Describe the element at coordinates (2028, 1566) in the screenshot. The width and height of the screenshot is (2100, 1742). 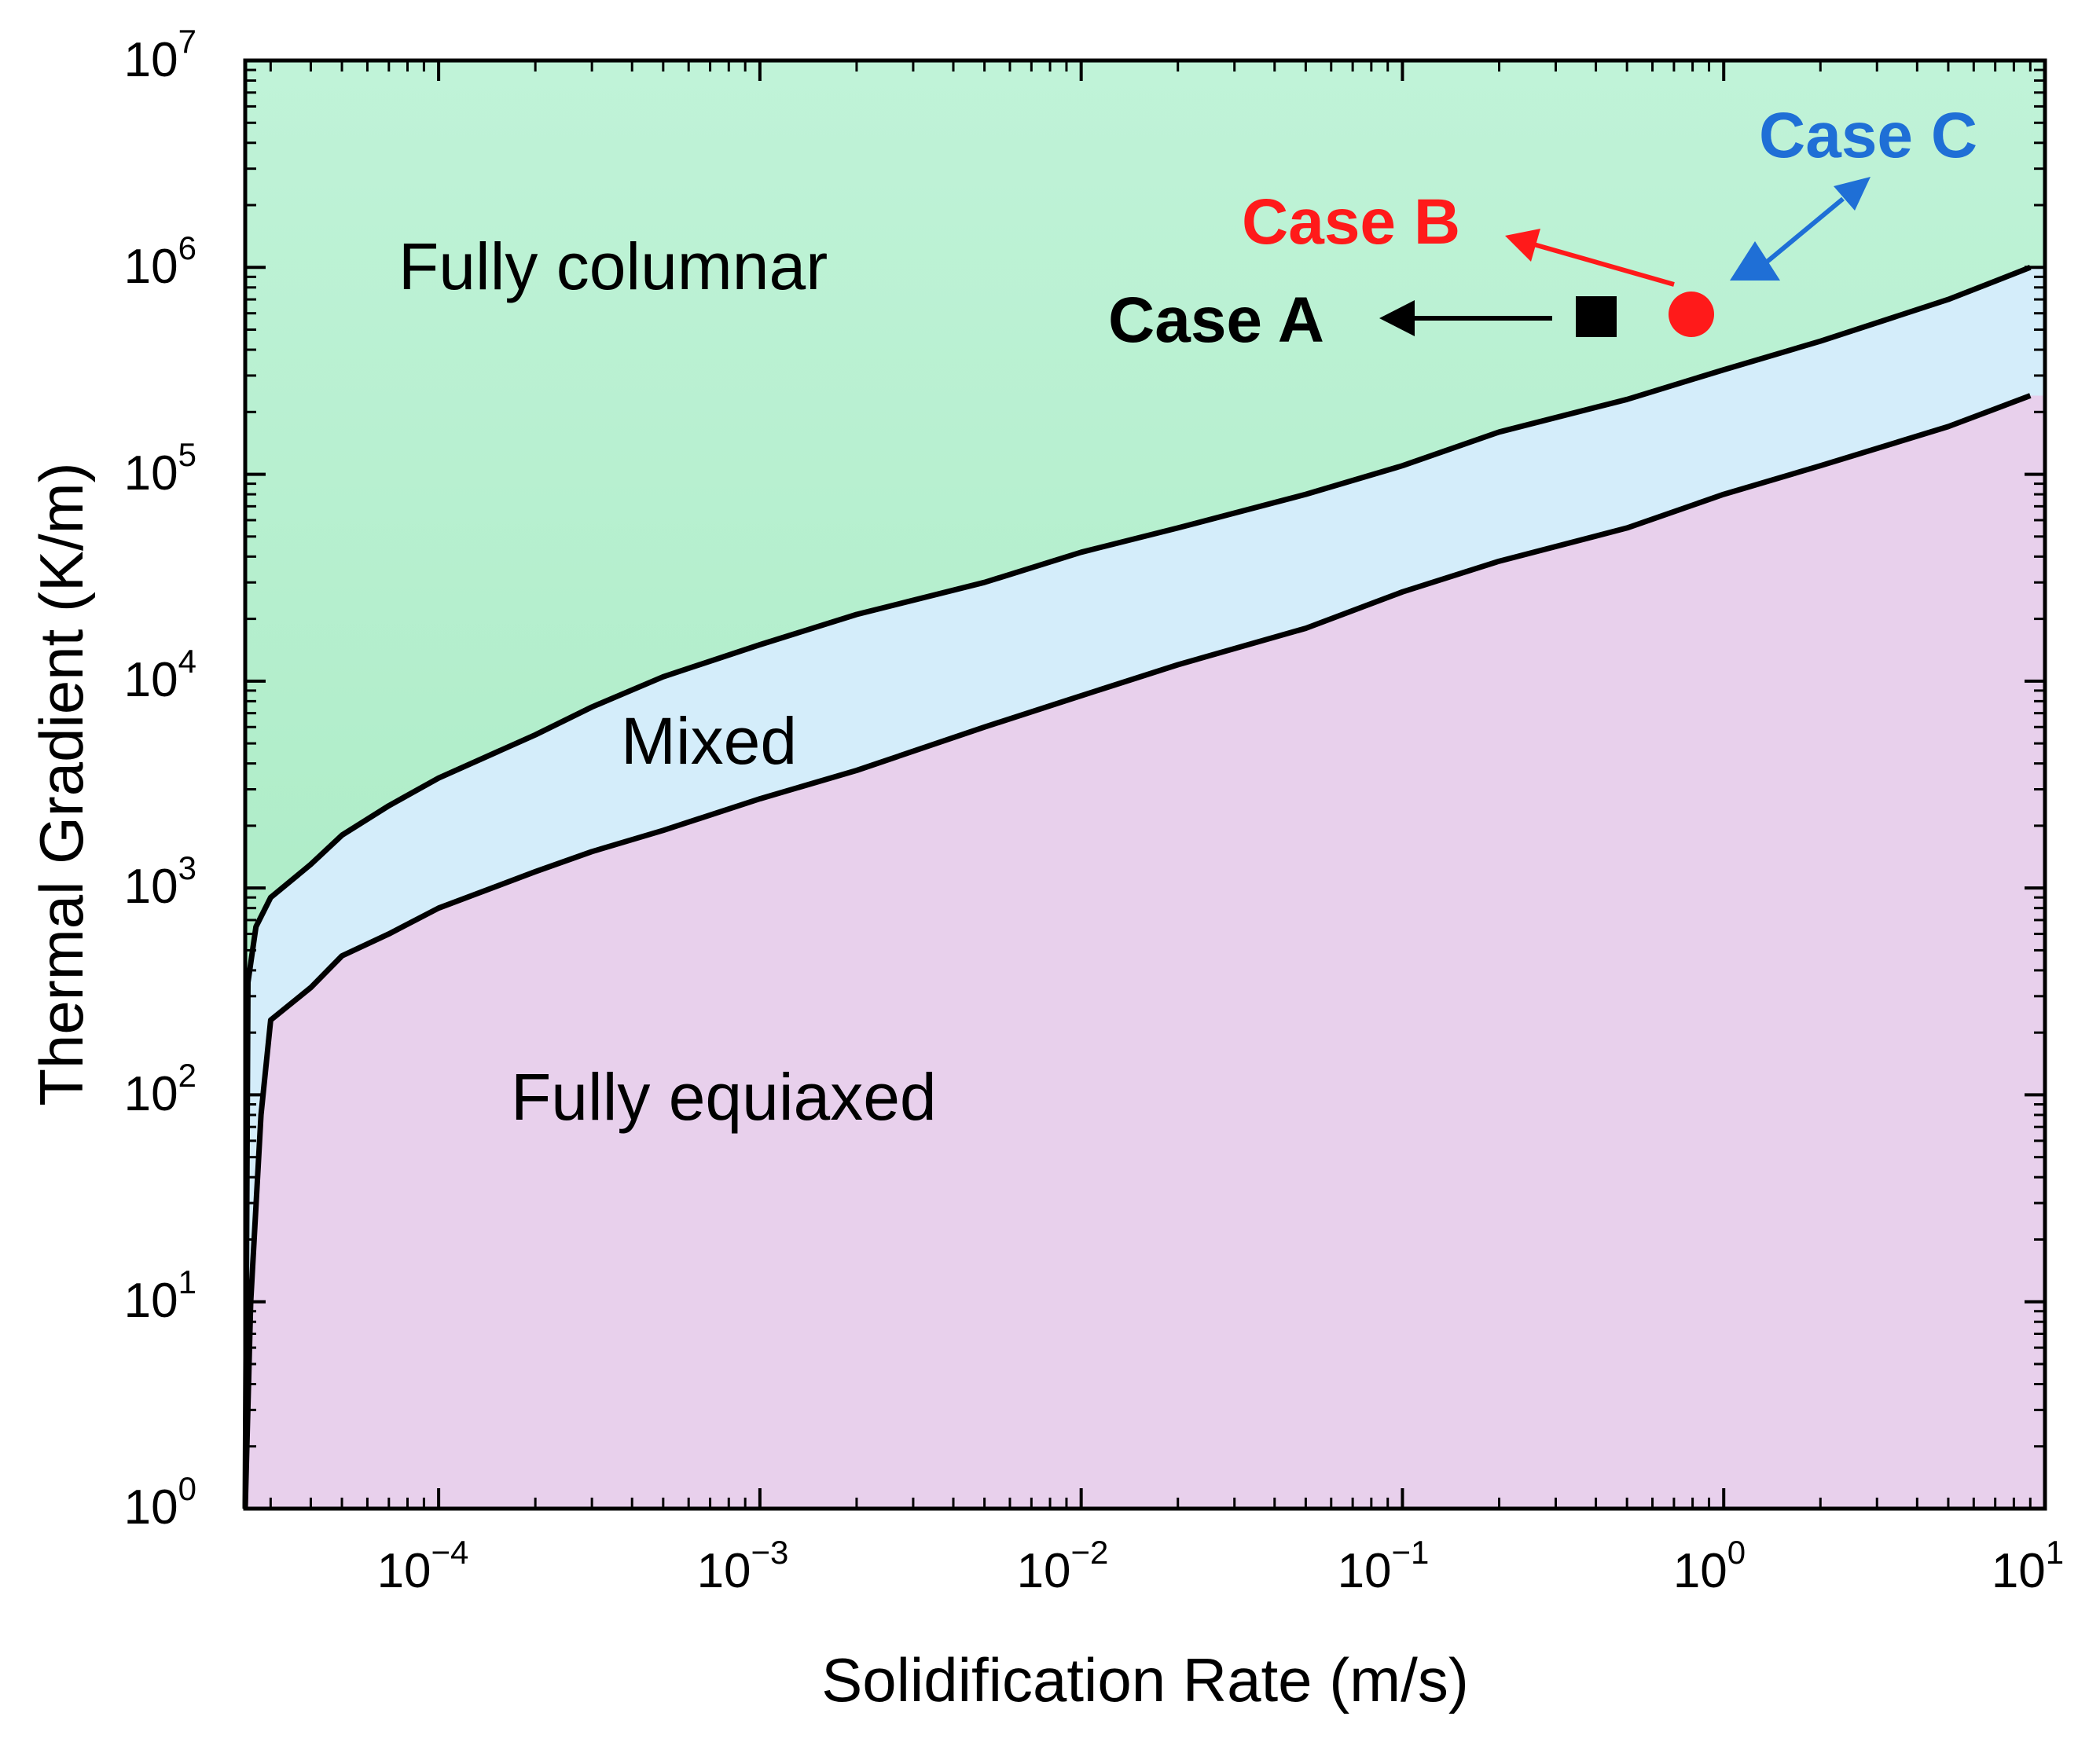
I see `x-tick-label-5: 10¹` at that location.